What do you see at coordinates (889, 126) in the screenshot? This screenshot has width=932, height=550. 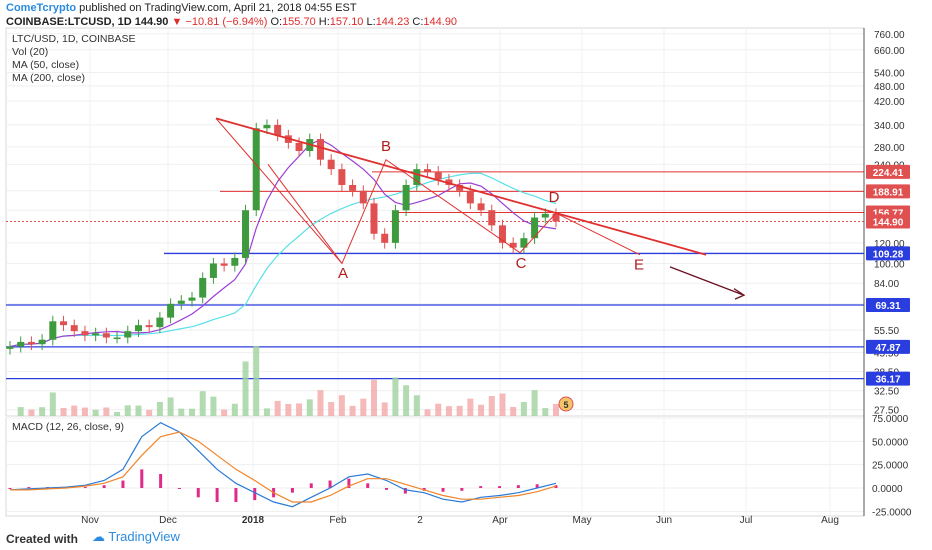 I see `price-tick-label: 340.00` at bounding box center [889, 126].